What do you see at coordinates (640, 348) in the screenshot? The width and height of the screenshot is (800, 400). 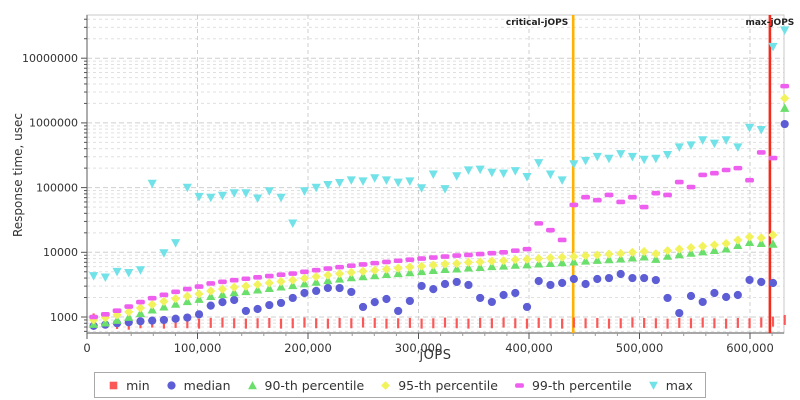 I see `x-tick-label: 500,000` at bounding box center [640, 348].